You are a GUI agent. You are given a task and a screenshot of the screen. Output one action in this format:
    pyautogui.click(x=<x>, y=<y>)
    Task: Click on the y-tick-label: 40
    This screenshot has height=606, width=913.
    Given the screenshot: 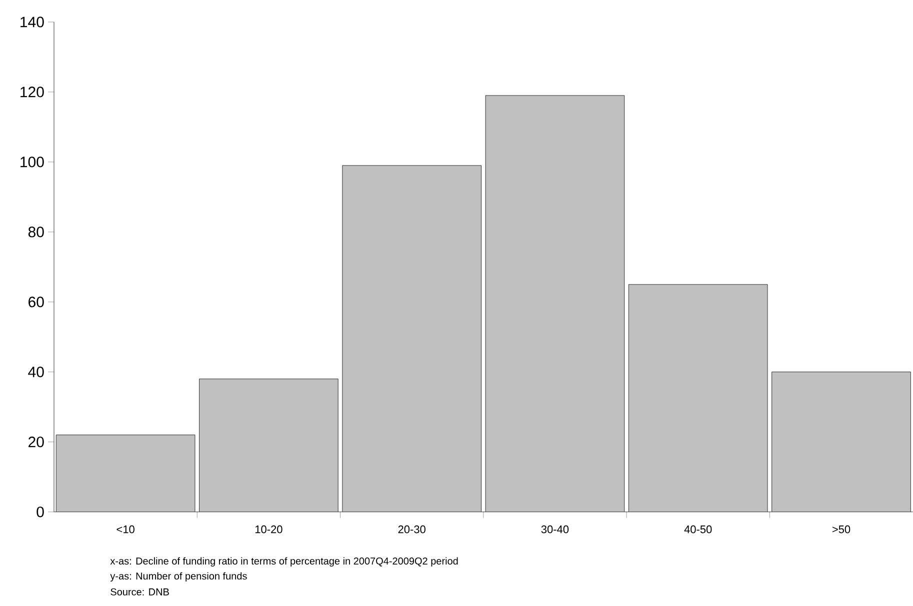 What is the action you would take?
    pyautogui.click(x=36, y=372)
    